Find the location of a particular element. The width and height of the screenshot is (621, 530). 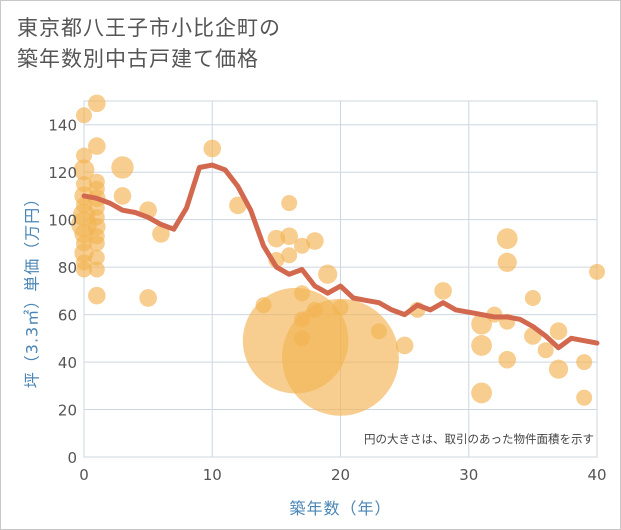

x-tick-label-0: 0 is located at coordinates (84, 475).